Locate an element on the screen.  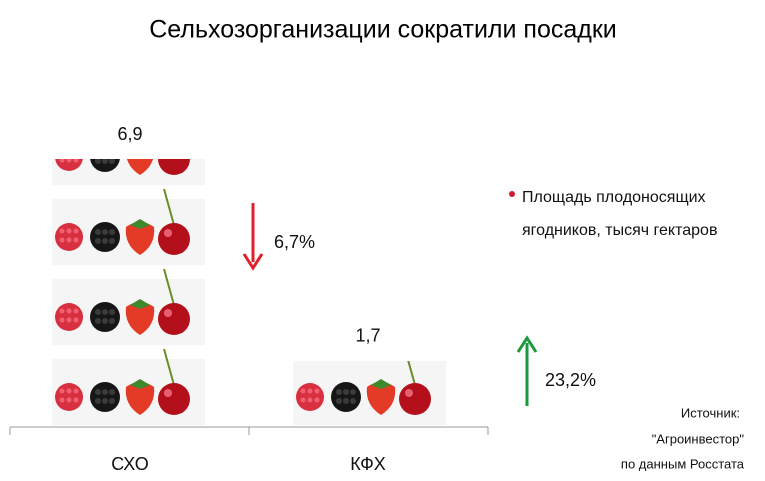
arrow-down is located at coordinates (253, 237).